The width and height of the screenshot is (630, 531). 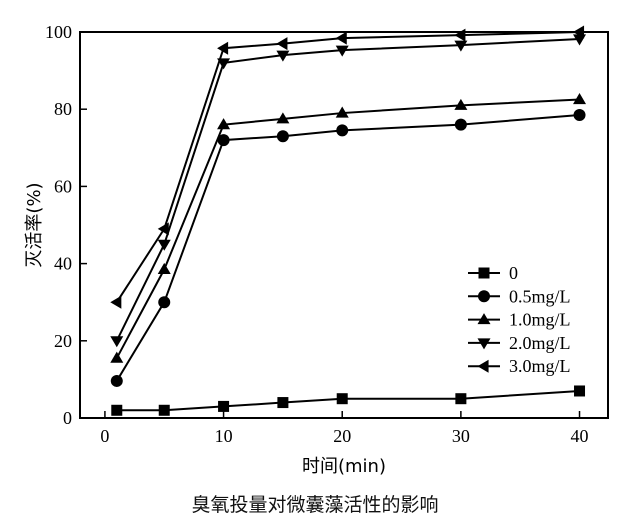 What do you see at coordinates (104, 436) in the screenshot?
I see `x-tick-label: 0` at bounding box center [104, 436].